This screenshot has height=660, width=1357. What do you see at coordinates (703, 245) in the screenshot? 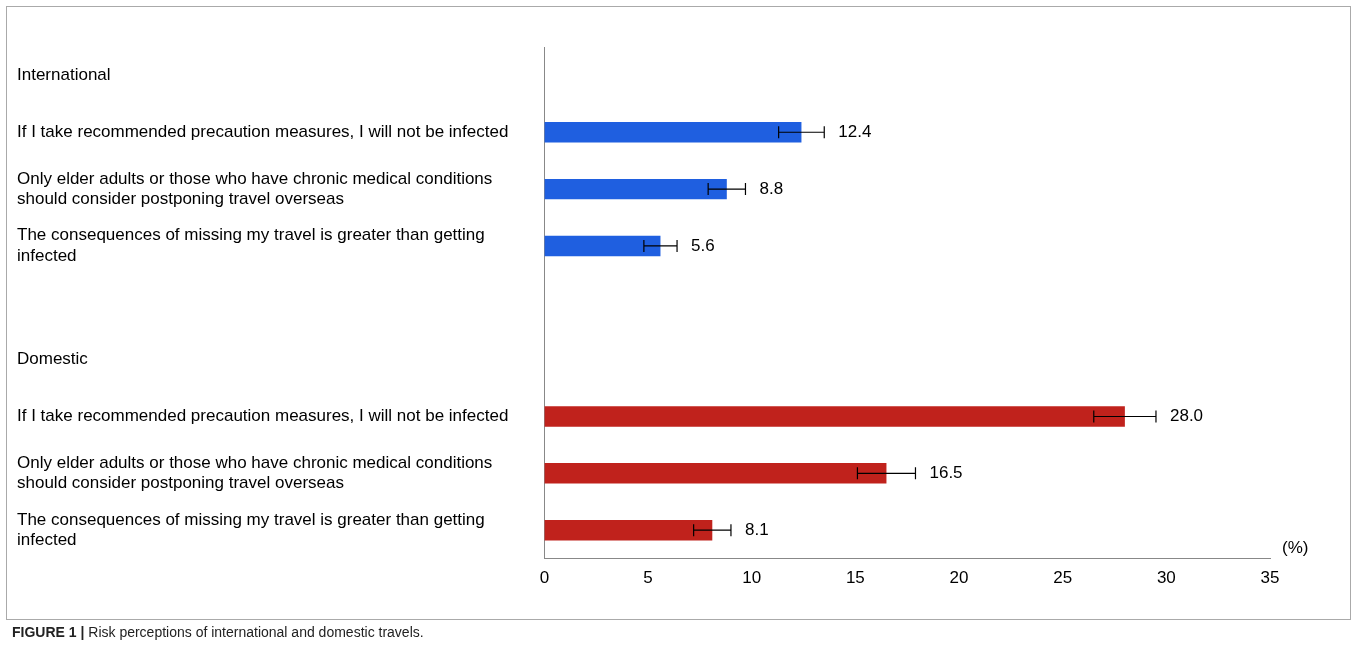
I see `data-label: 5.6` at bounding box center [703, 245].